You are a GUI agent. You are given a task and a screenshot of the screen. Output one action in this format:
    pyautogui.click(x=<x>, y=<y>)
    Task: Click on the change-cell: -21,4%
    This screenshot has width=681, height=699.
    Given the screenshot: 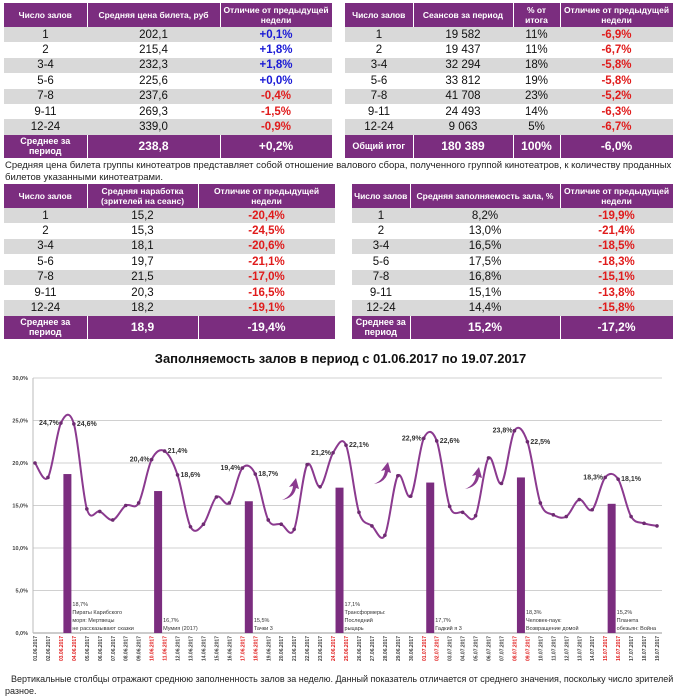 What is the action you would take?
    pyautogui.click(x=616, y=231)
    